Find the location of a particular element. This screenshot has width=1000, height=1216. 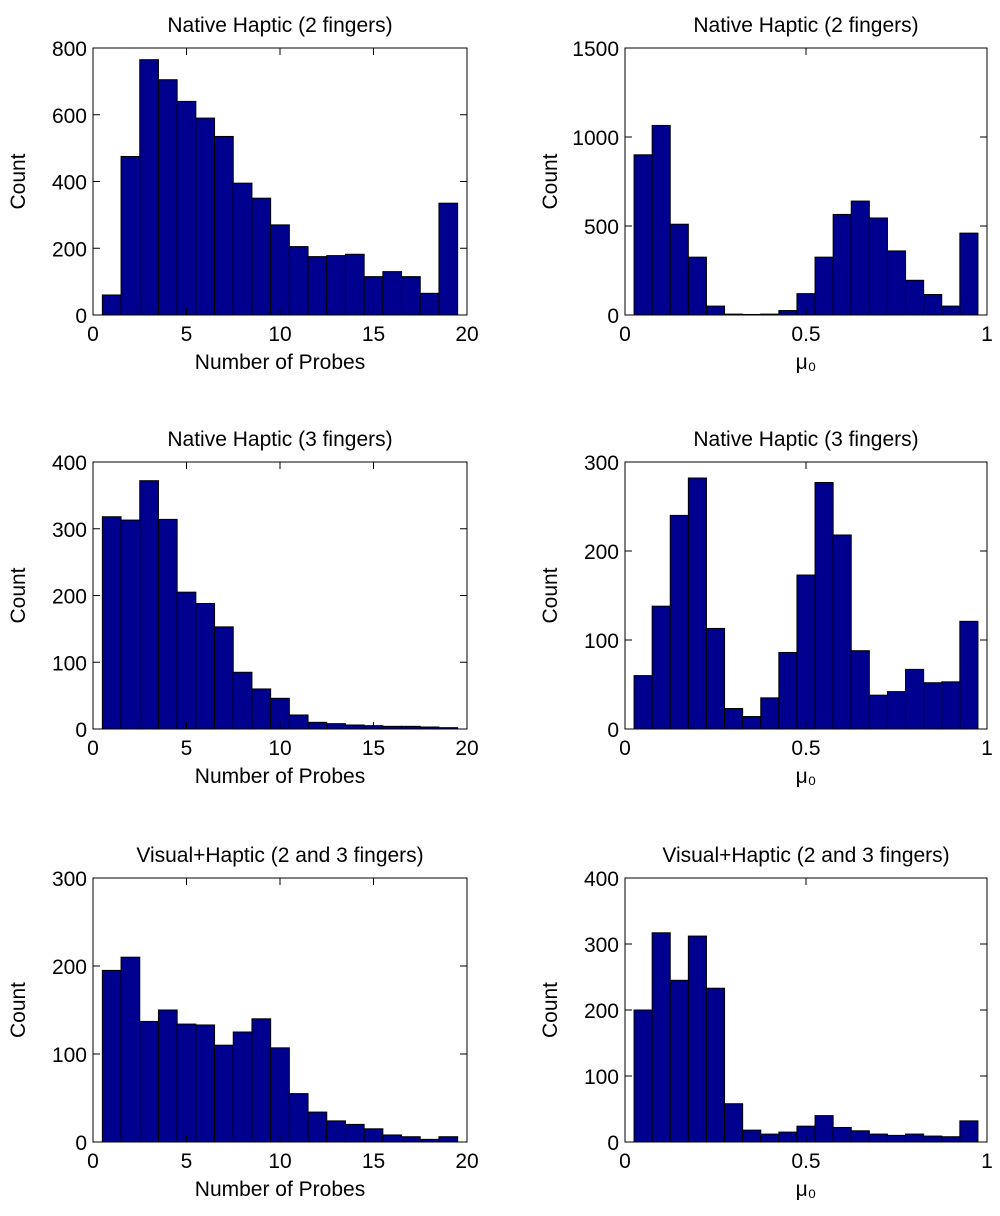

chart-title: Visual+Haptic (2 and 3 fingers) is located at coordinates (805, 855).